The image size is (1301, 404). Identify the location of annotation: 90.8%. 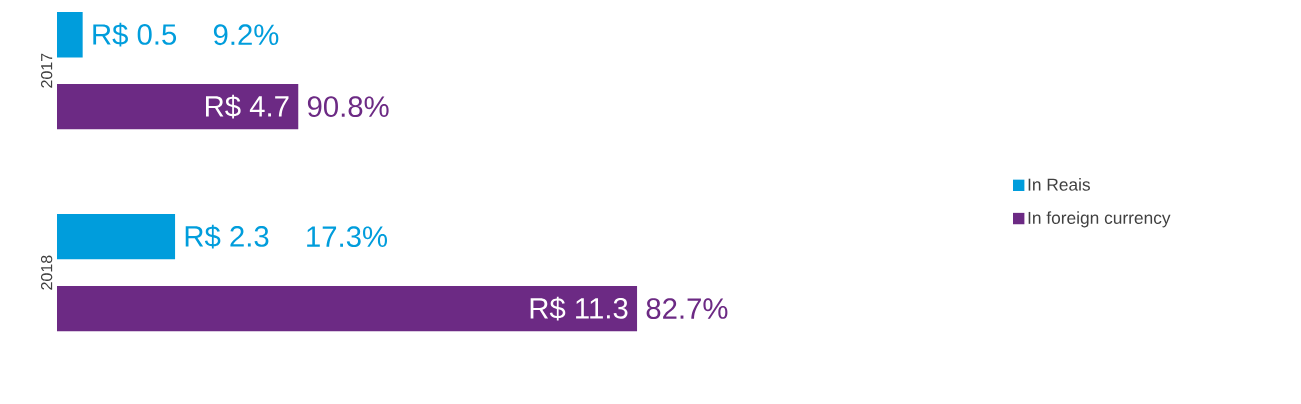
(348, 107).